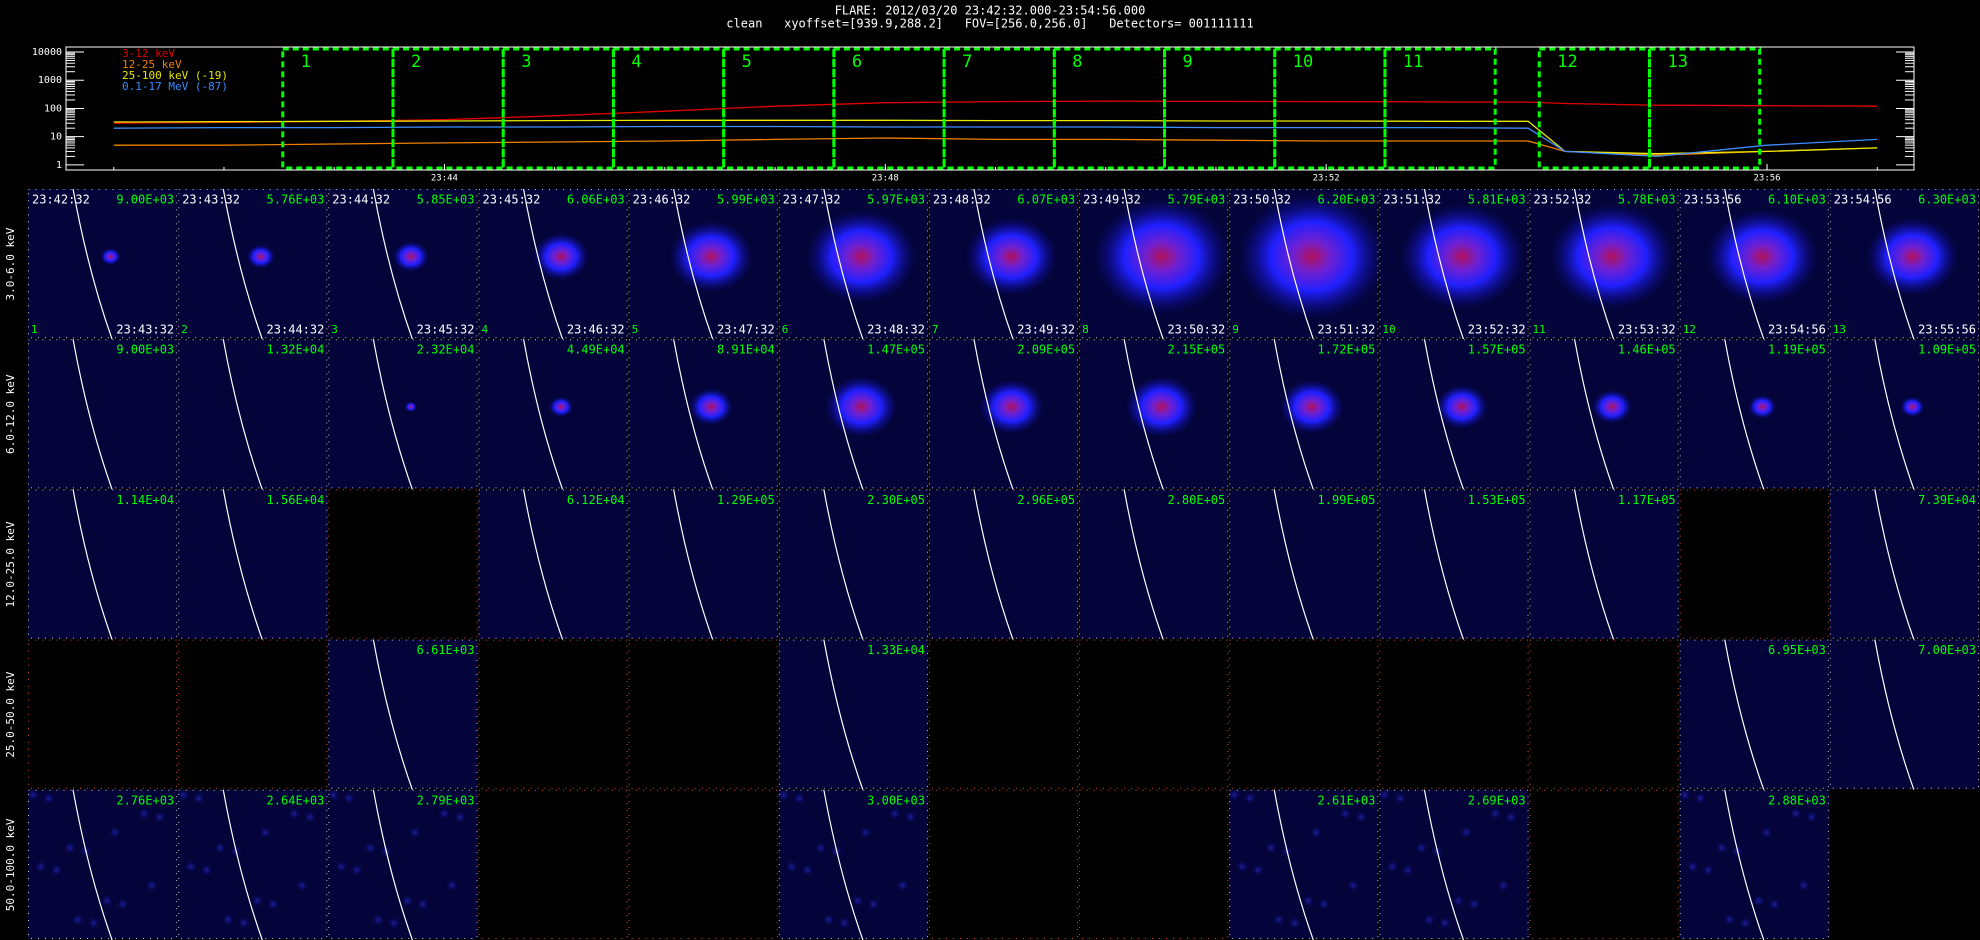 Image resolution: width=1980 pixels, height=940 pixels. Describe the element at coordinates (596, 350) in the screenshot. I see `peak-value: 4.49E+04` at that location.